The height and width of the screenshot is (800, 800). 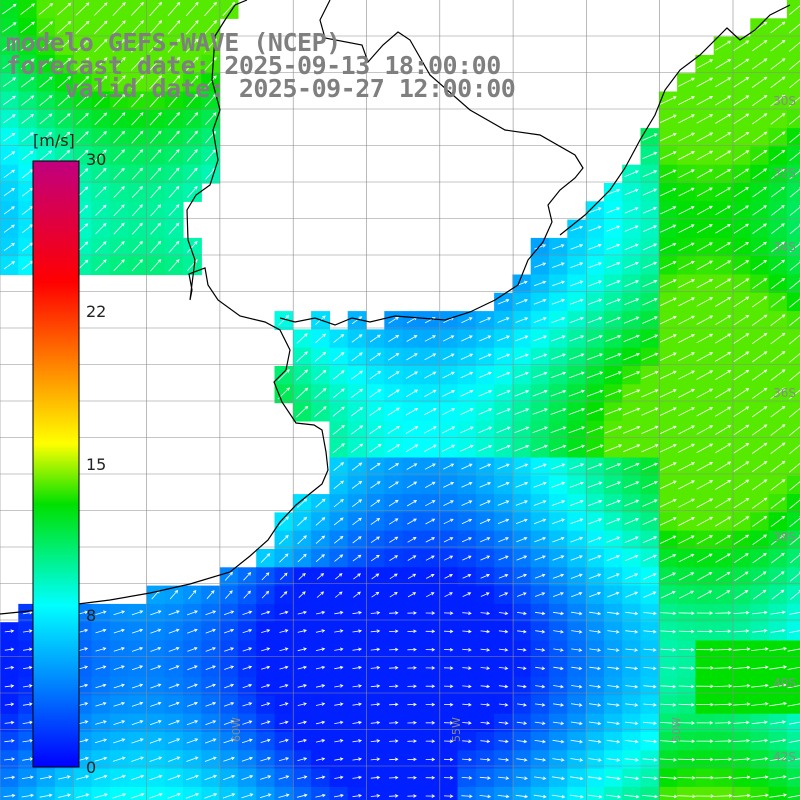 I want to click on colorbar-tick: 22, so click(x=96, y=311).